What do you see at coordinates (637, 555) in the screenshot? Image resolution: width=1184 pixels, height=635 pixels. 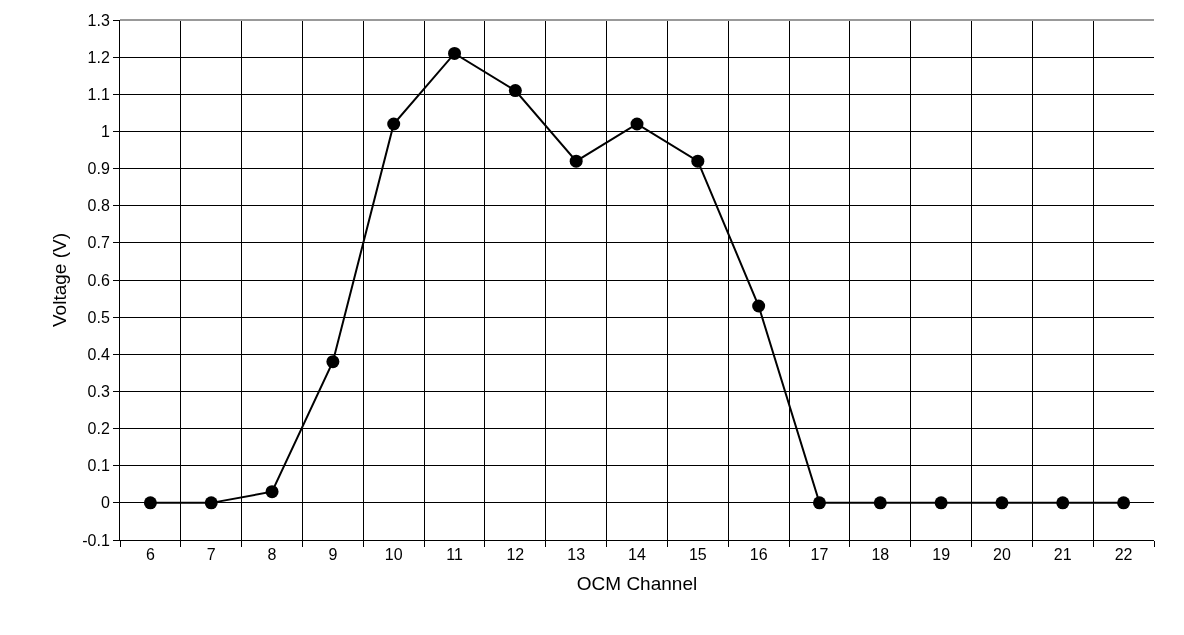 I see `x-tick-label: 14` at bounding box center [637, 555].